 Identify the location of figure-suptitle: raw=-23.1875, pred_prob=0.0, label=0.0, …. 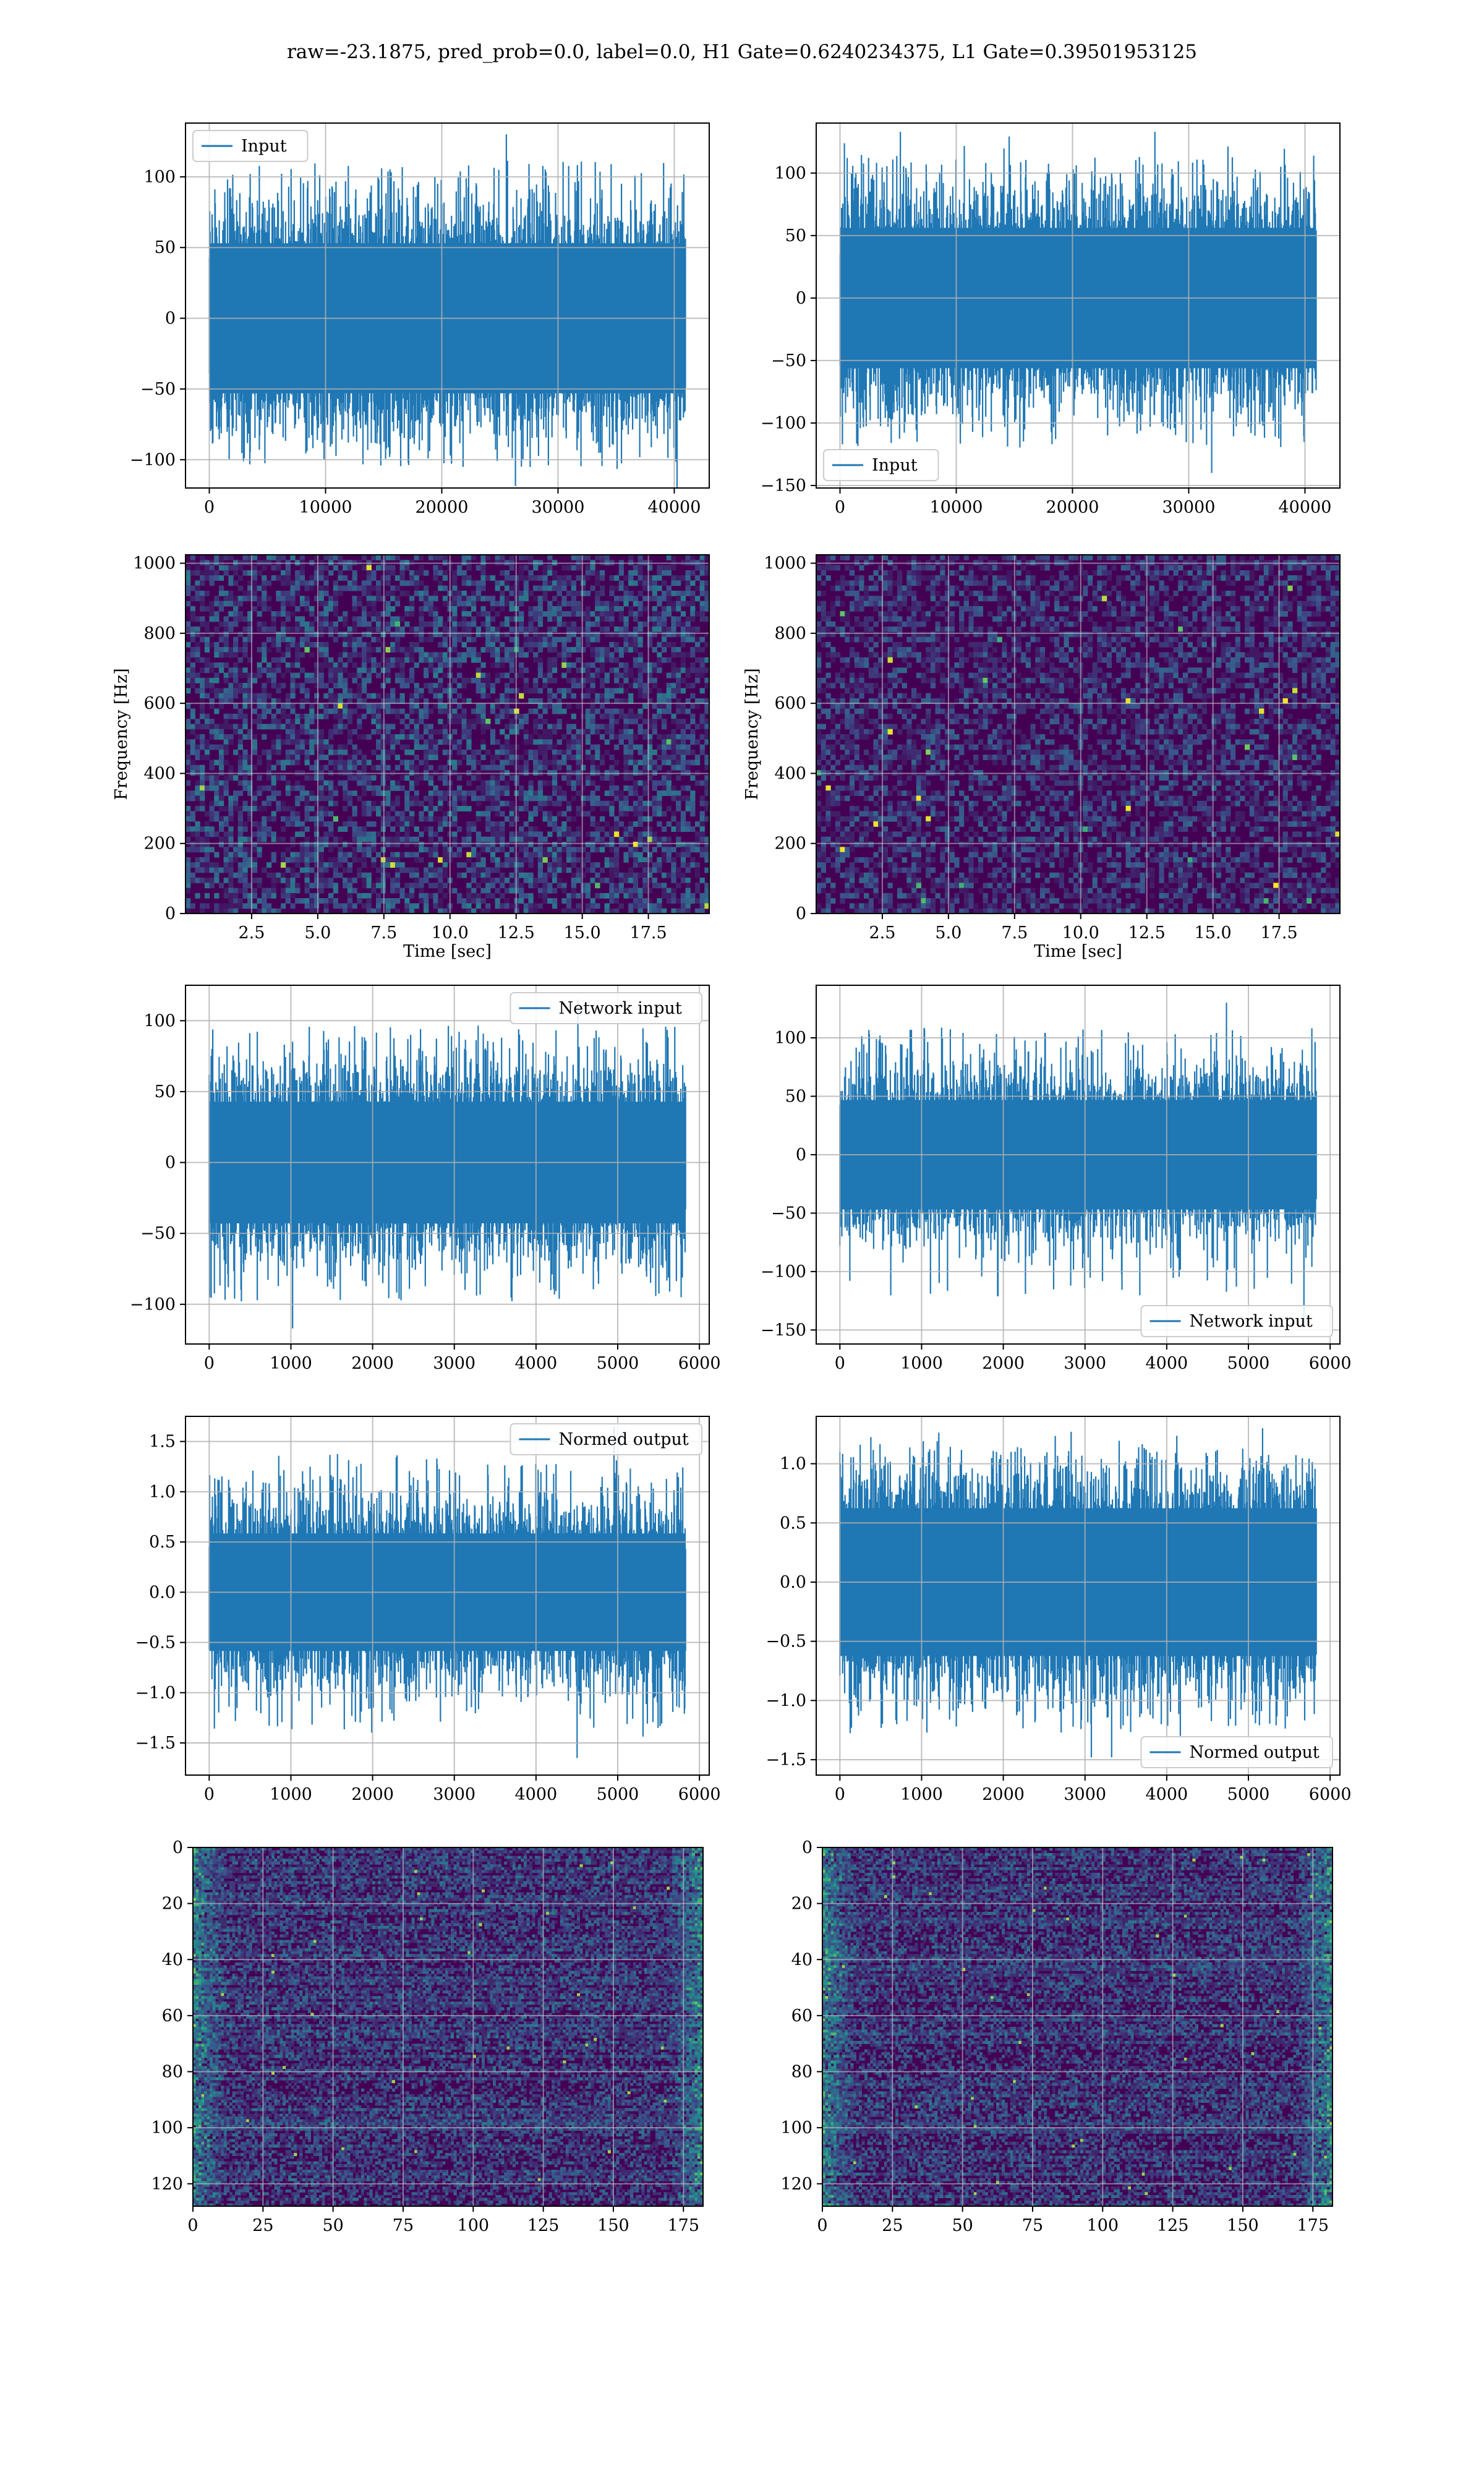
(742, 52).